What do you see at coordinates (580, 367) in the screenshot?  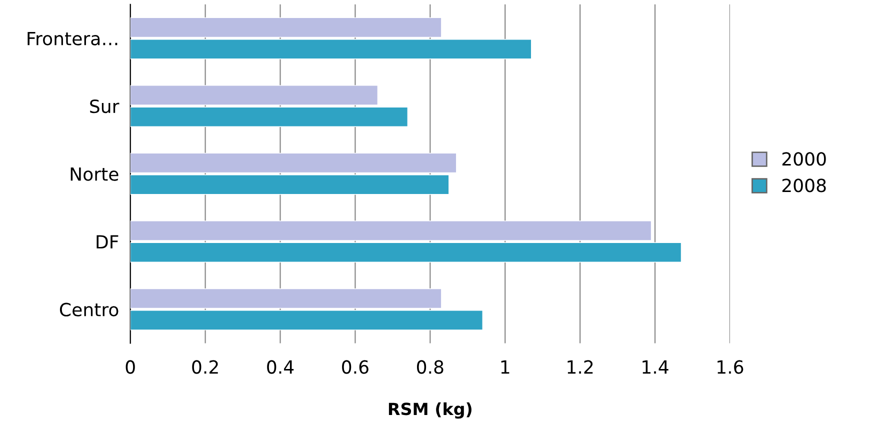 I see `x-tick-label: 1.2` at bounding box center [580, 367].